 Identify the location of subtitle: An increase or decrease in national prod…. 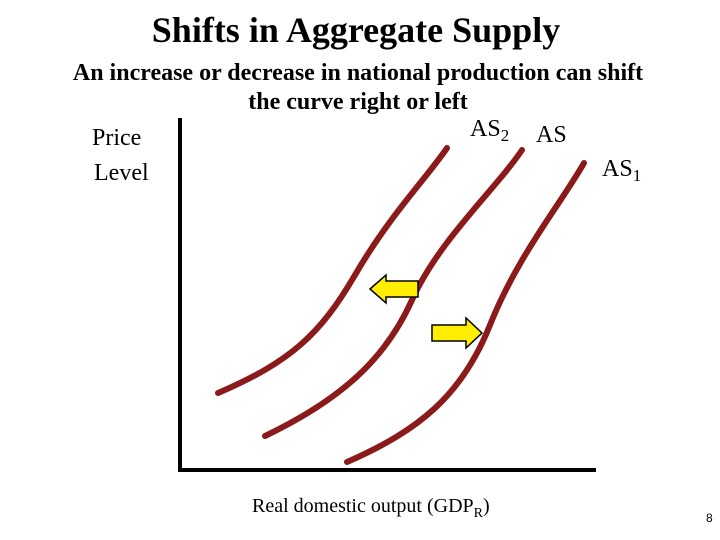
(358, 73).